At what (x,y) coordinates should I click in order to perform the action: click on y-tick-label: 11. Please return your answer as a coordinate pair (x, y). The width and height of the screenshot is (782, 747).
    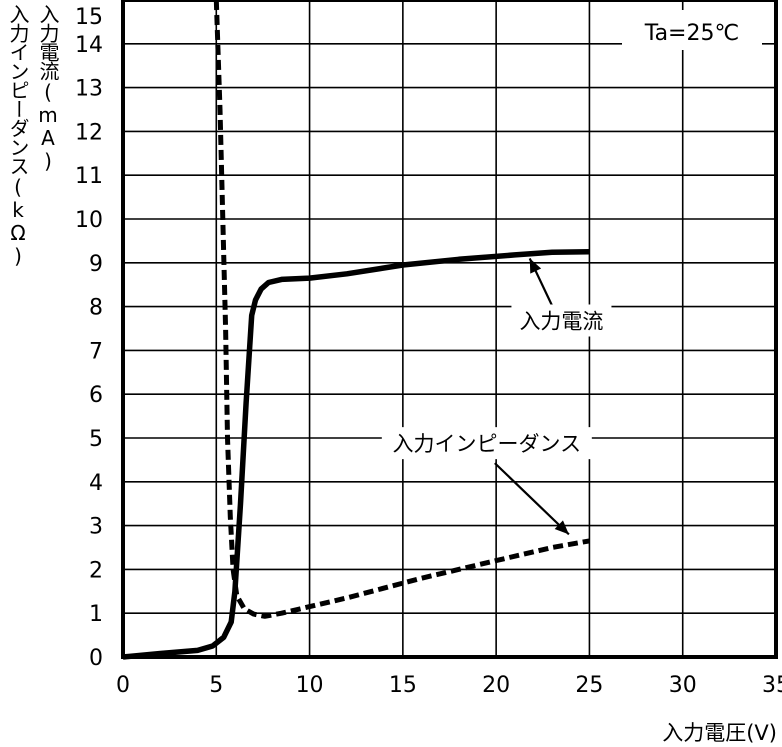
    Looking at the image, I should click on (89, 176).